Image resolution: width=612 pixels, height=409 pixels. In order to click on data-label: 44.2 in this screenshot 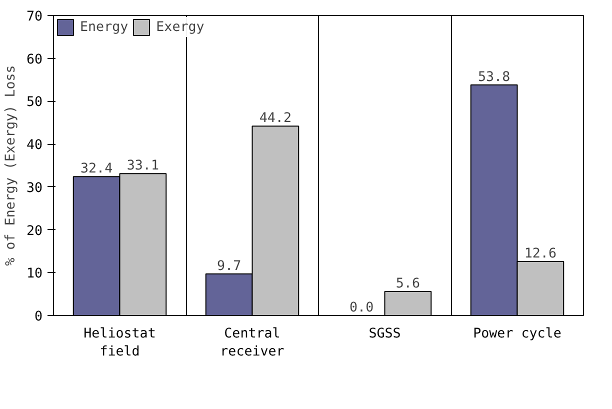, I will do `click(275, 118)`.